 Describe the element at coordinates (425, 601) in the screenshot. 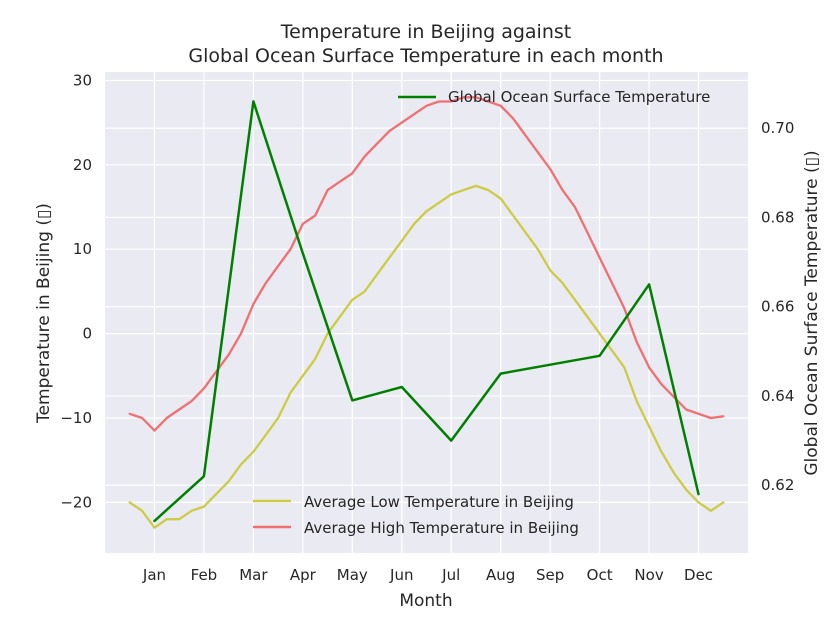

I see `x-axis-label: Month` at that location.